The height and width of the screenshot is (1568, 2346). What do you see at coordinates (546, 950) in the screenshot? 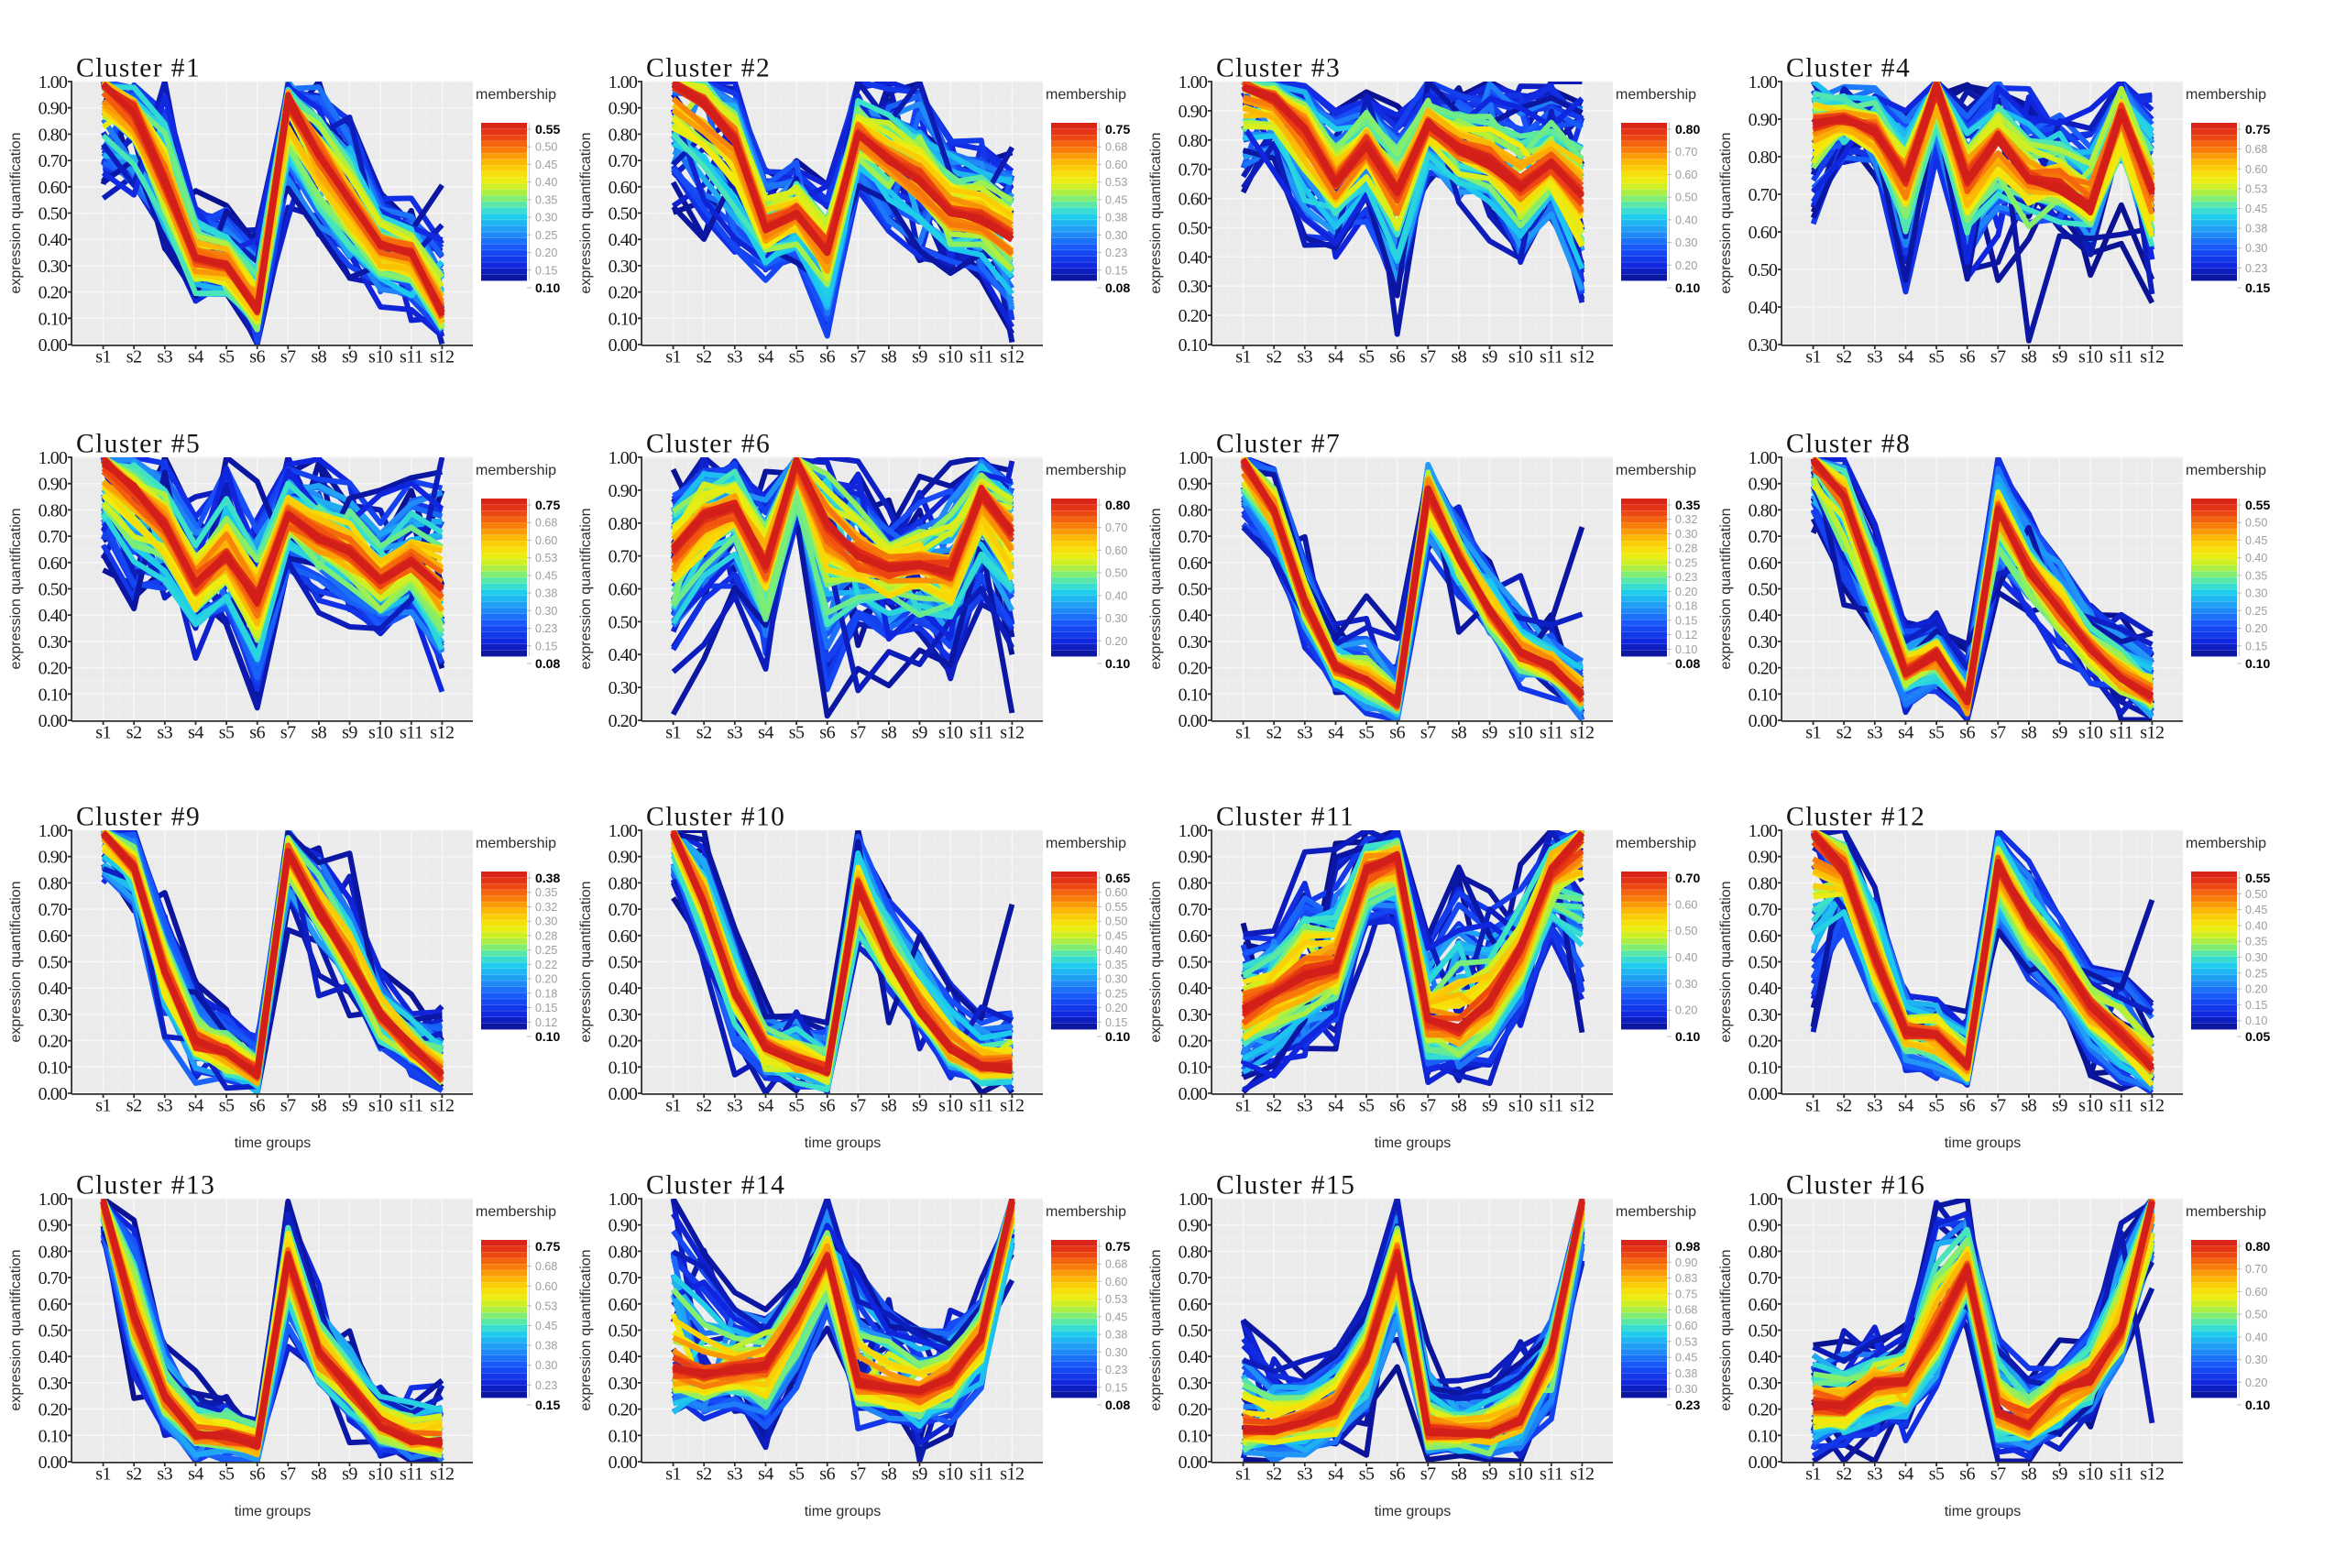
I see `svg-text: 0.25` at bounding box center [546, 950].